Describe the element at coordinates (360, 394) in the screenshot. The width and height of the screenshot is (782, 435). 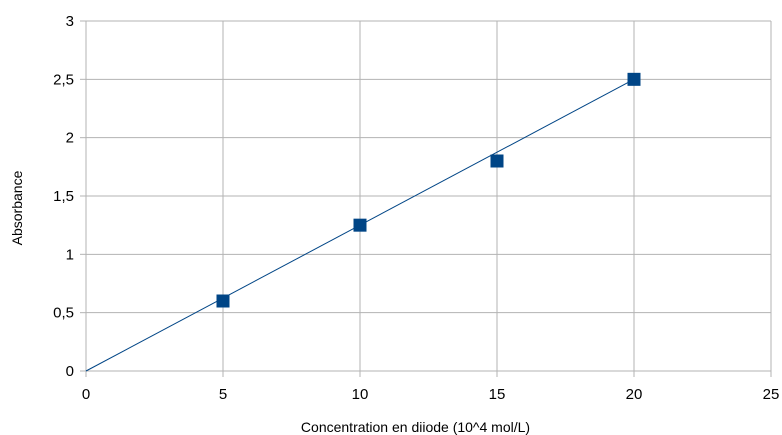
I see `x-tick-label: 10` at that location.